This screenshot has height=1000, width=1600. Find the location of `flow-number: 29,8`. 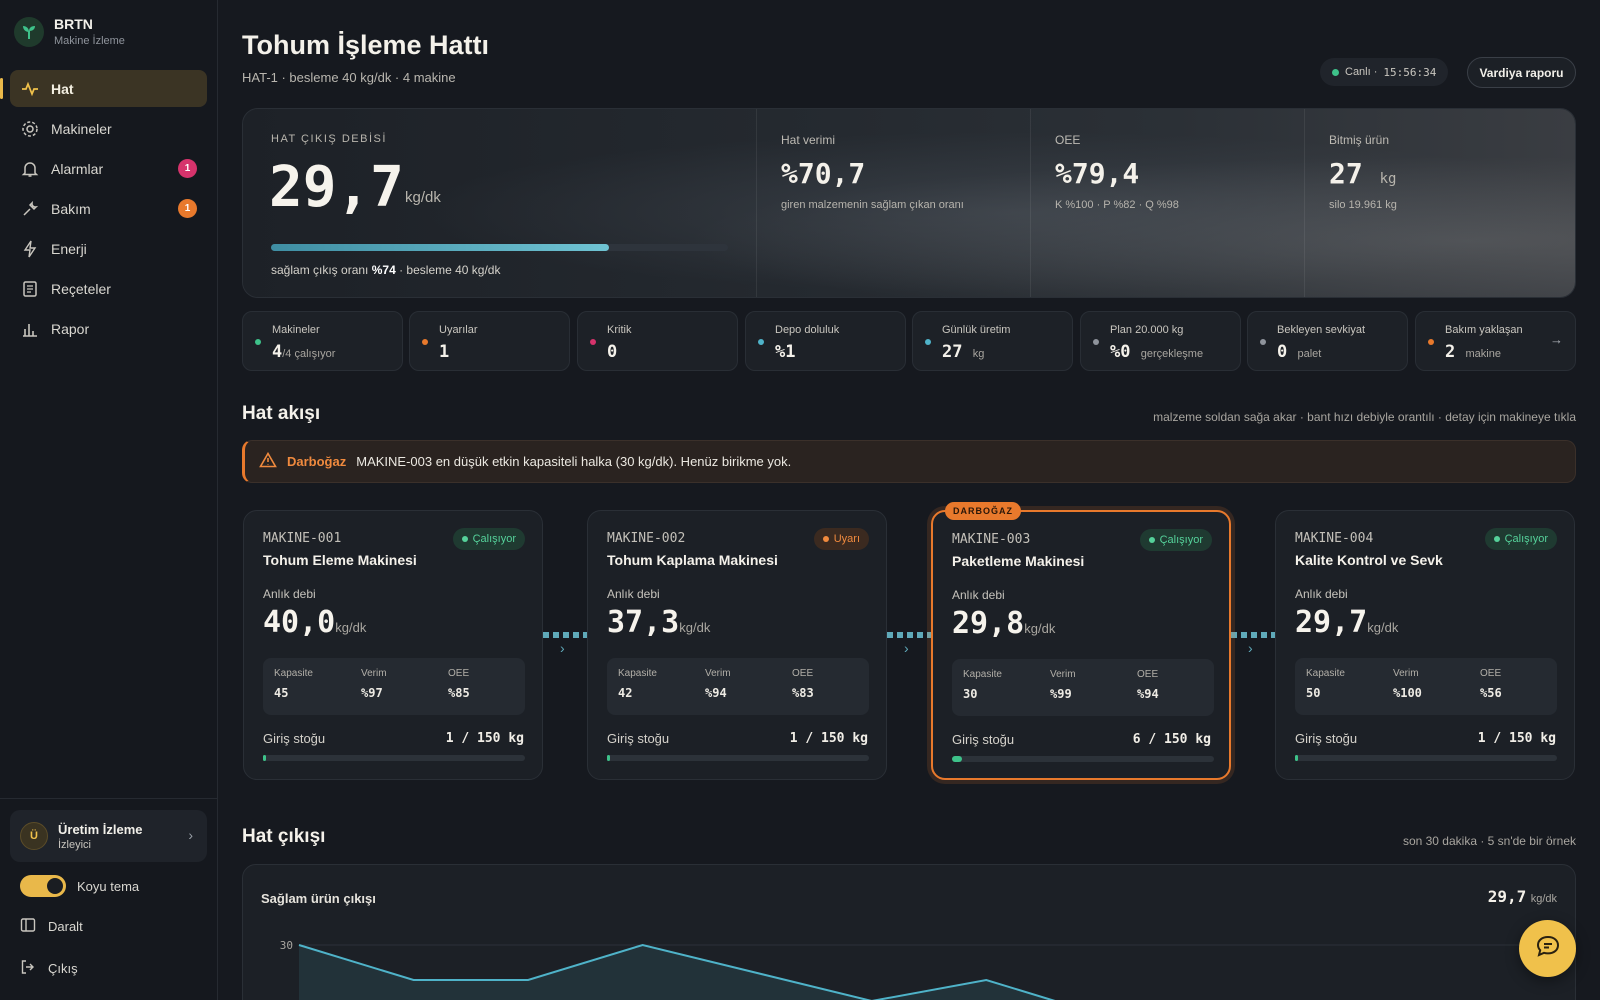

flow-number: 29,8 is located at coordinates (988, 623).